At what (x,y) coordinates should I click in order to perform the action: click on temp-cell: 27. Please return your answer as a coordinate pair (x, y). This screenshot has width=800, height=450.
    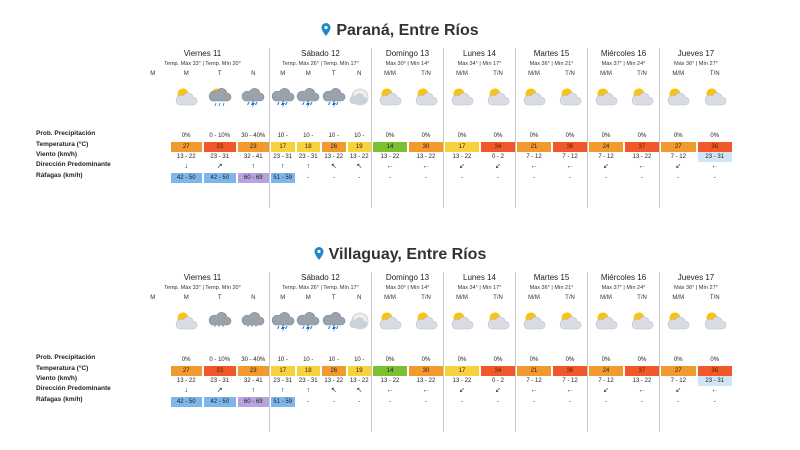
    Looking at the image, I should click on (678, 371).